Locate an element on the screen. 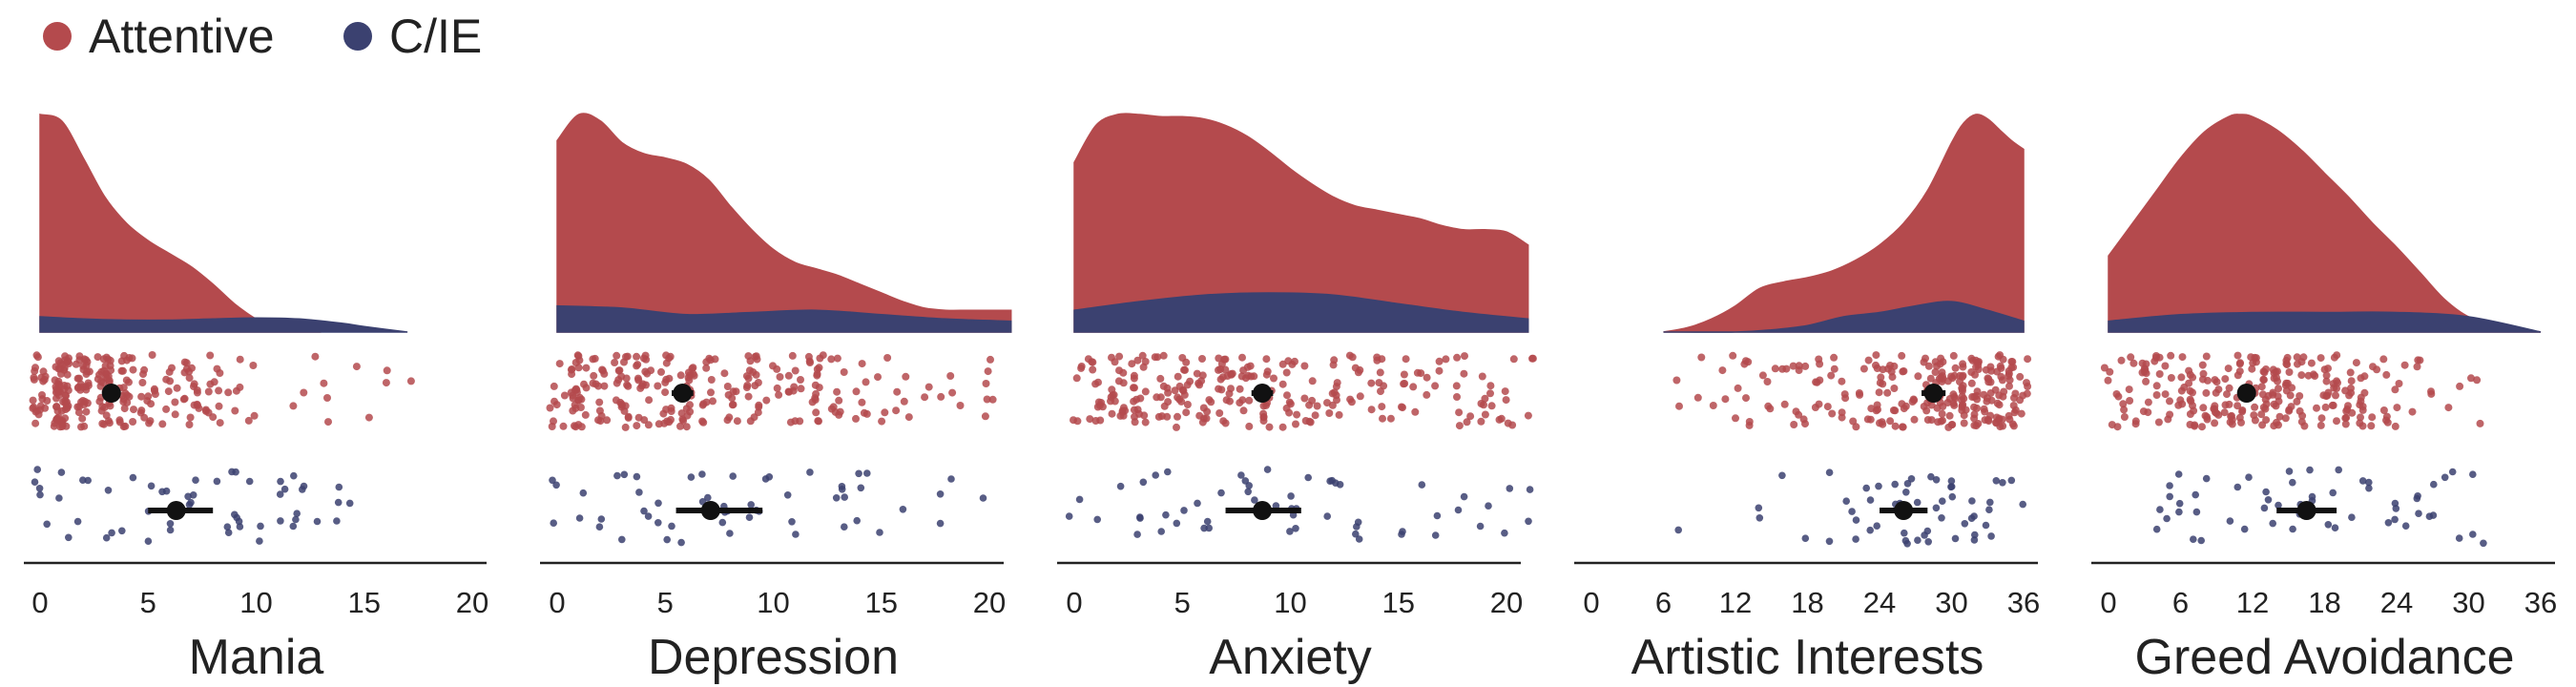 Image resolution: width=2576 pixels, height=687 pixels. x-tick-label: 5 is located at coordinates (1182, 602).